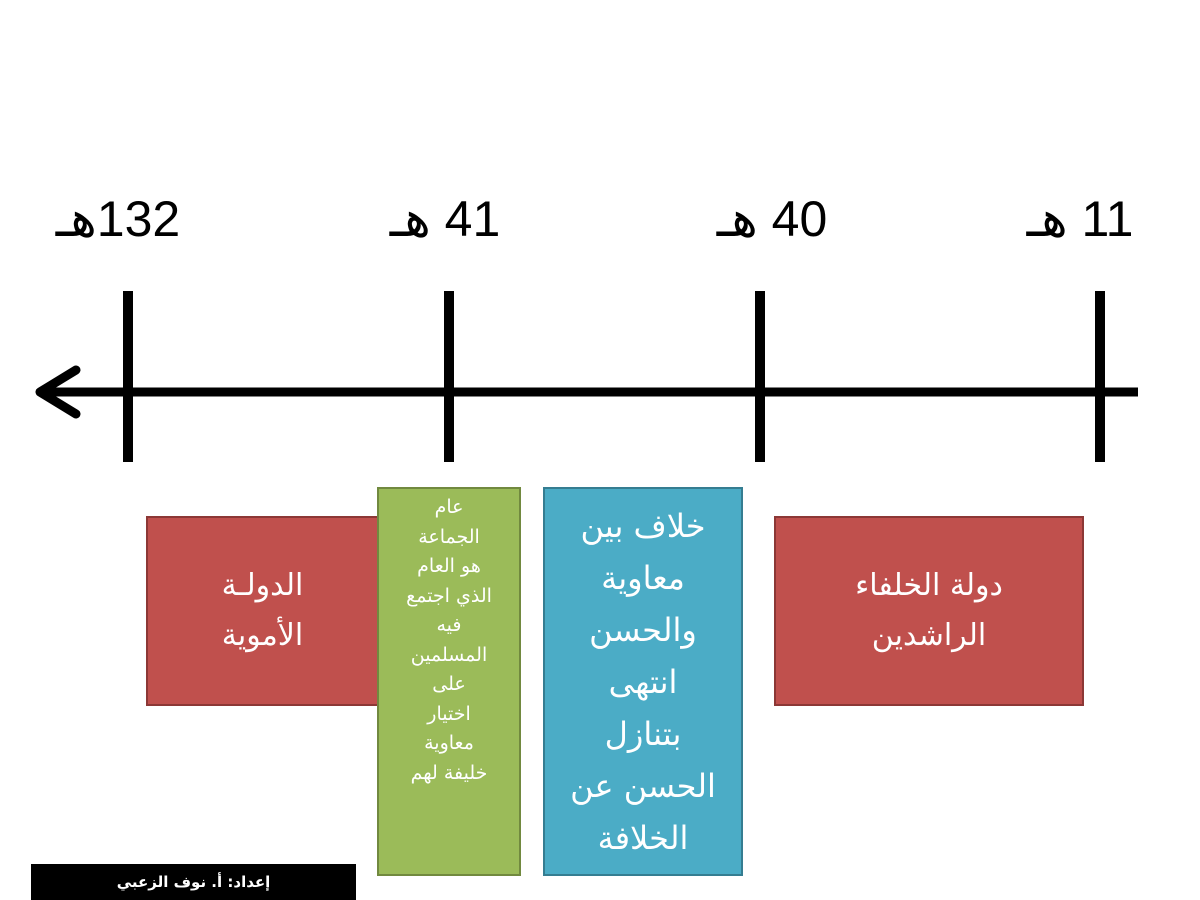 The height and width of the screenshot is (900, 1200). What do you see at coordinates (449, 713) in the screenshot?
I see `box-line: اختيار` at bounding box center [449, 713].